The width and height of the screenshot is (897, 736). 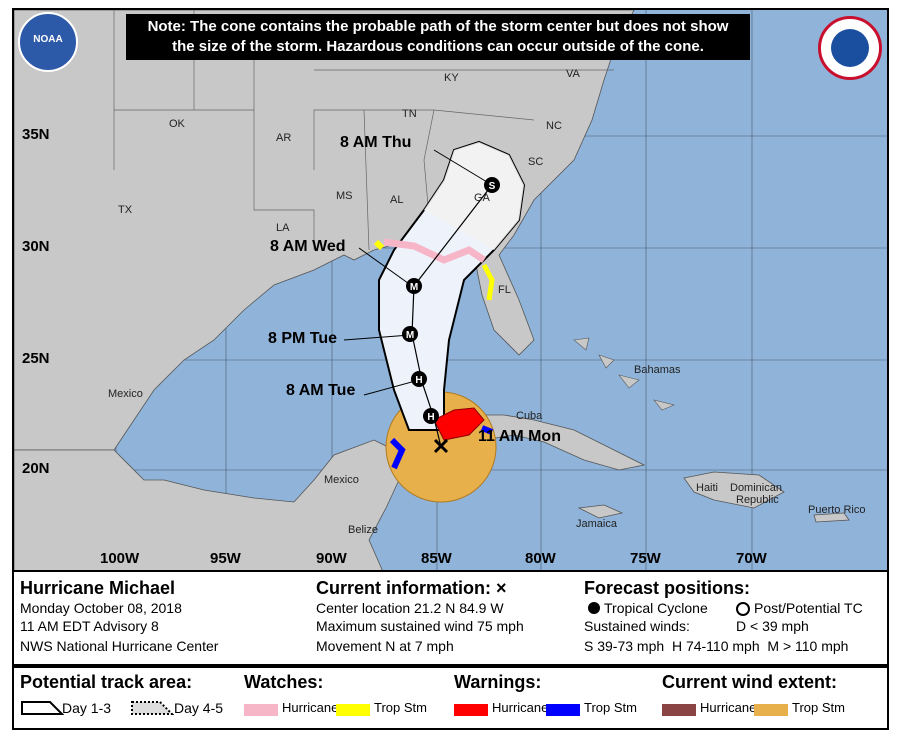 I want to click on state-label: AR, so click(x=284, y=138).